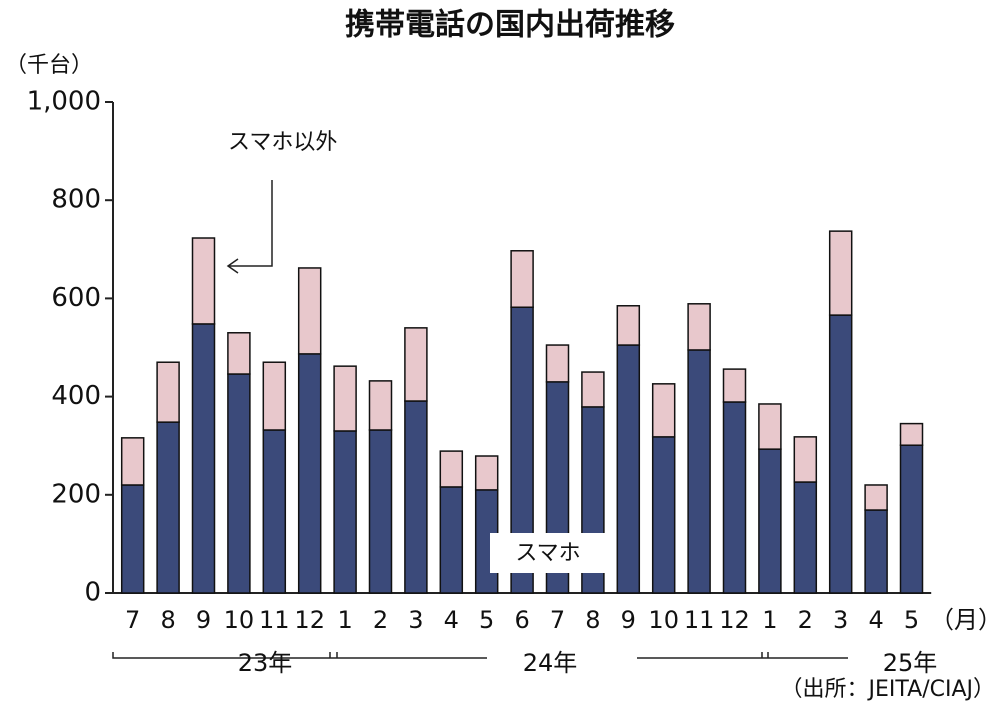 This screenshot has height=707, width=1000. What do you see at coordinates (49, 65) in the screenshot?
I see `y-unit: （千台）` at bounding box center [49, 65].